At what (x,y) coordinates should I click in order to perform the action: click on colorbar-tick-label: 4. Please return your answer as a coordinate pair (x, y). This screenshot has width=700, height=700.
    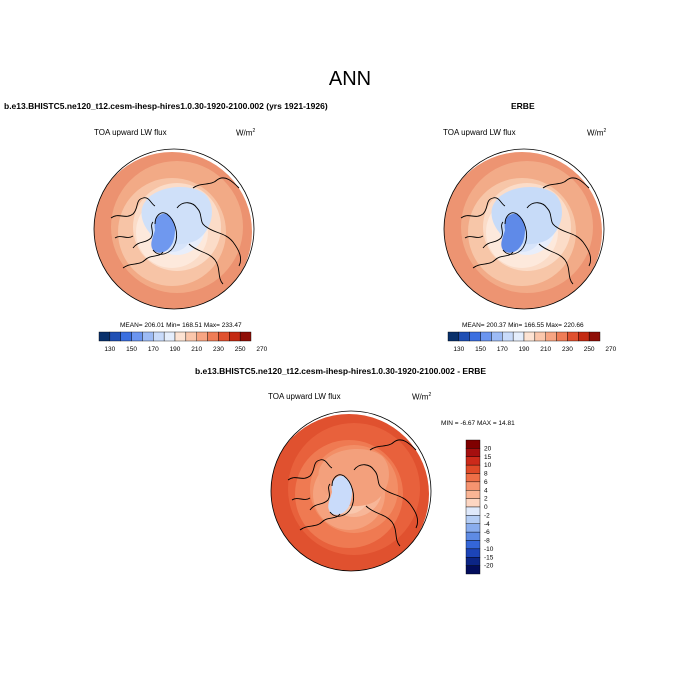
    Looking at the image, I should click on (486, 490).